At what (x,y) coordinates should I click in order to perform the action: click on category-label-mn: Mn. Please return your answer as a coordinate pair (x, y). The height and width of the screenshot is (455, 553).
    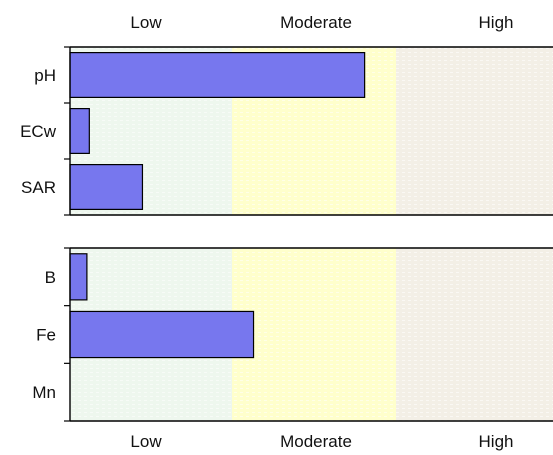
    Looking at the image, I should click on (44, 392).